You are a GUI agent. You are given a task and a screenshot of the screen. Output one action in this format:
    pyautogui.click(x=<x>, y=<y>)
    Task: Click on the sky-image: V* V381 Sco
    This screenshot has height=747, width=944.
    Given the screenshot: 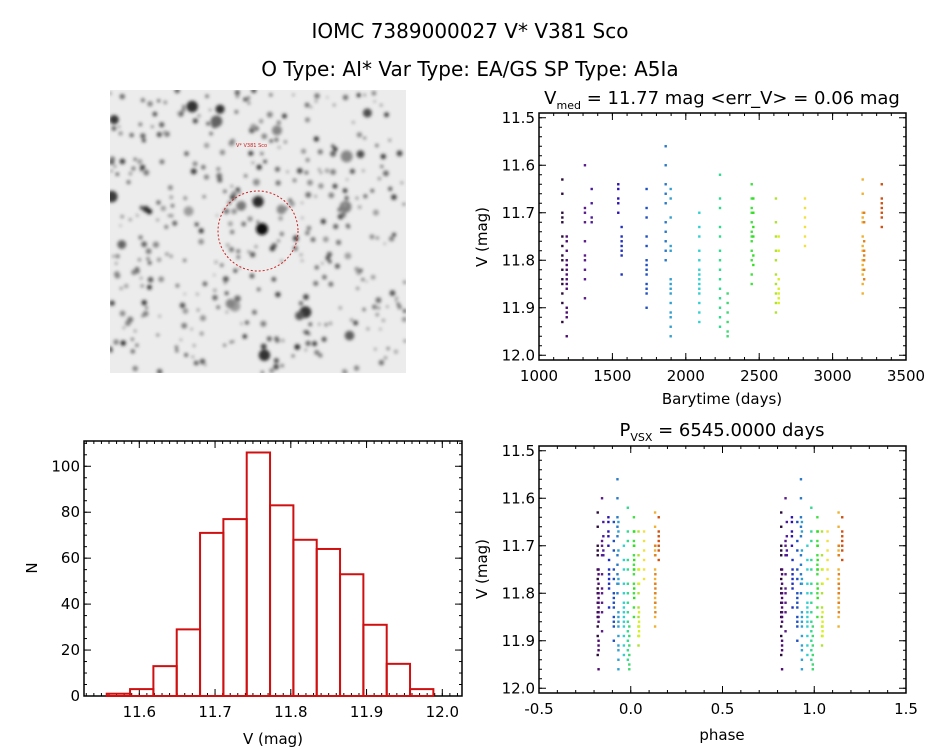 What is the action you would take?
    pyautogui.click(x=258, y=231)
    